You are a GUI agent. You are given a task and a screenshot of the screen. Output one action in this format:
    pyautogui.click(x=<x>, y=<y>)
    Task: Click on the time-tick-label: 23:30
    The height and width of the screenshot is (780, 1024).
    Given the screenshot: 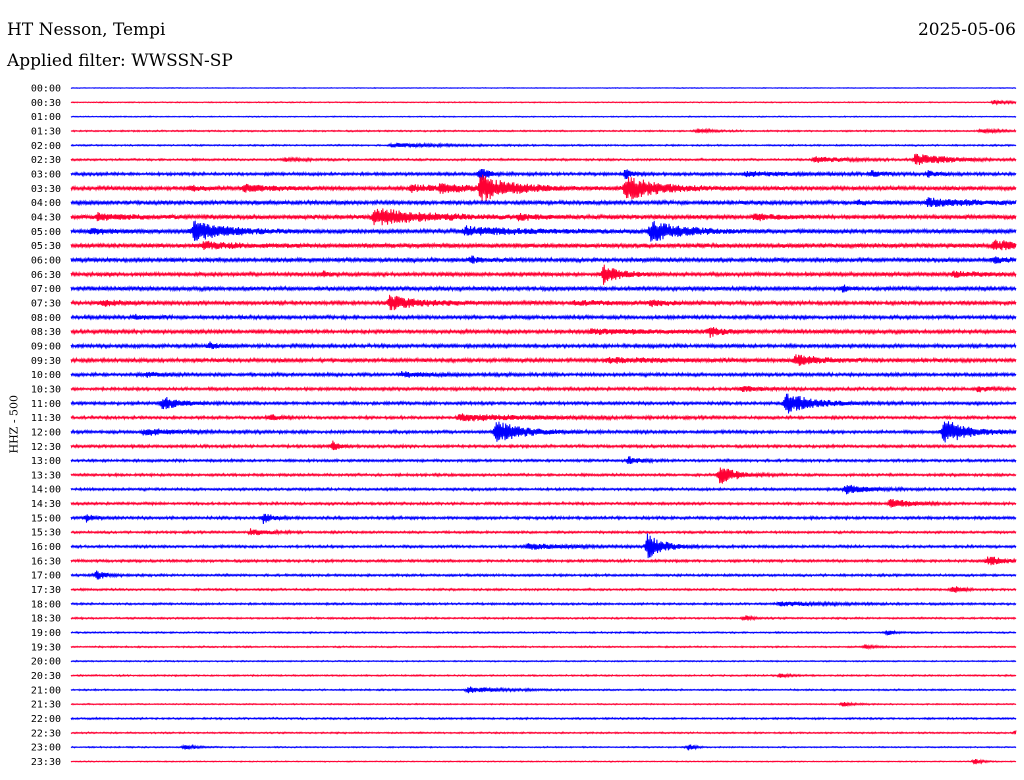 What is the action you would take?
    pyautogui.click(x=46, y=762)
    